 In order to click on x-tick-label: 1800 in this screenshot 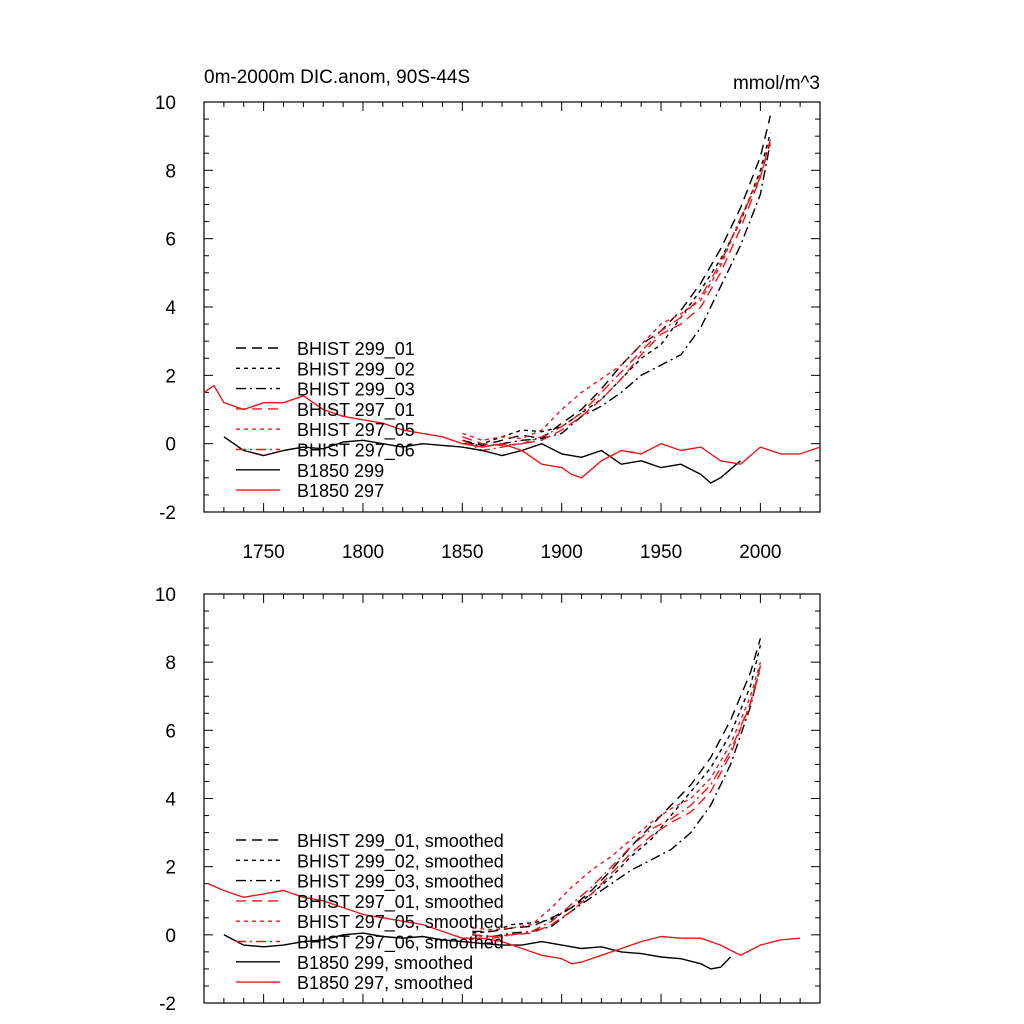, I will do `click(363, 552)`.